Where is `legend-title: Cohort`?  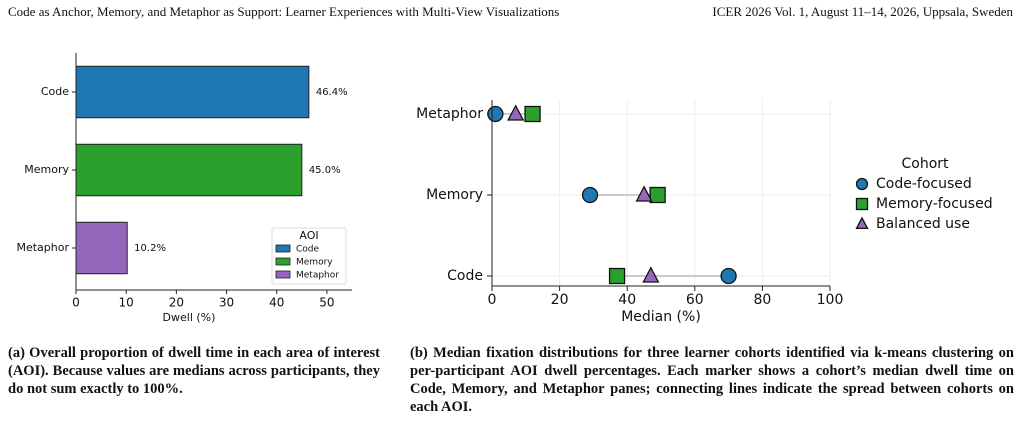 legend-title: Cohort is located at coordinates (925, 164).